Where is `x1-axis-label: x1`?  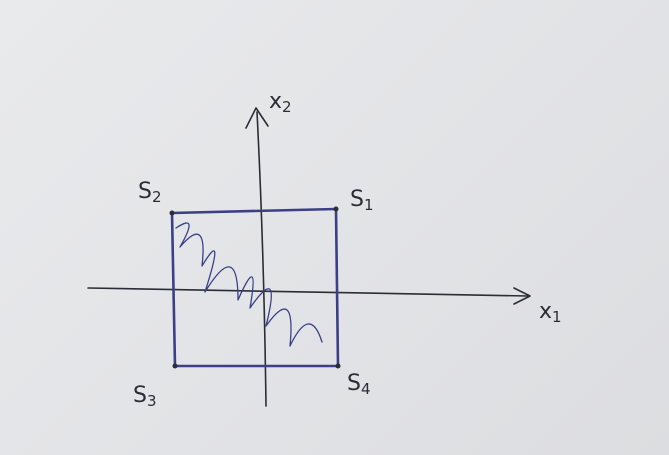
x1-axis-label: x1 is located at coordinates (550, 312).